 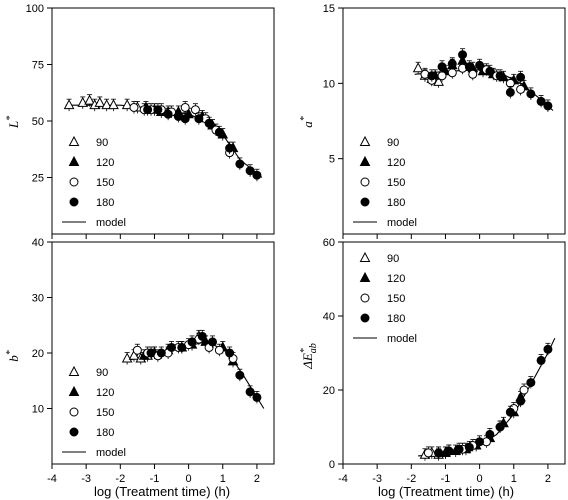 I want to click on y-axis-label: L*, so click(x=13, y=122).